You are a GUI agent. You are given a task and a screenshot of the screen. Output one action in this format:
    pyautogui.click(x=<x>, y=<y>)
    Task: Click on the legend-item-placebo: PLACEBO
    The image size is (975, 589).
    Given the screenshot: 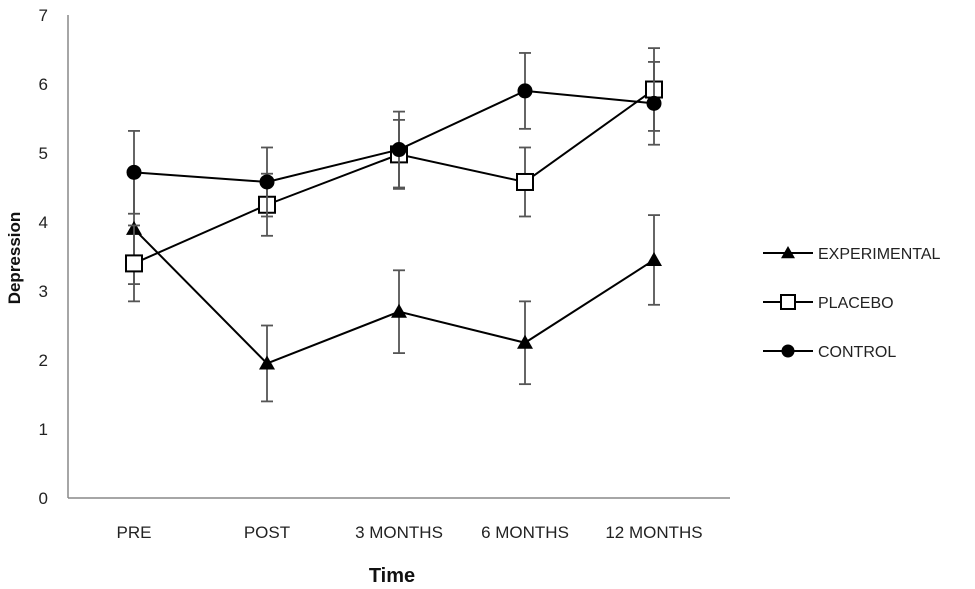 What is the action you would take?
    pyautogui.click(x=828, y=303)
    